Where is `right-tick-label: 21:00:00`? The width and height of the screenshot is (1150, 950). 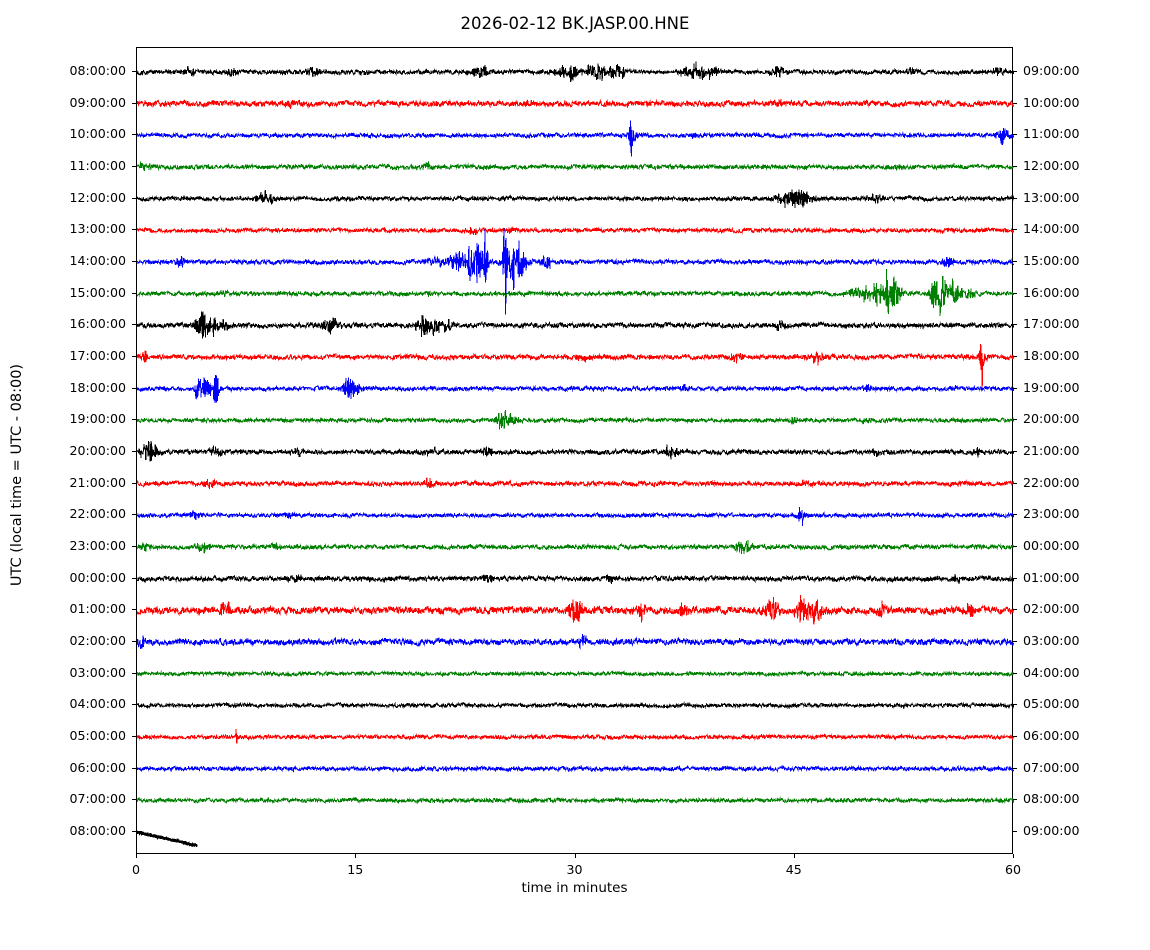
right-tick-label: 21:00:00 is located at coordinates (1051, 450).